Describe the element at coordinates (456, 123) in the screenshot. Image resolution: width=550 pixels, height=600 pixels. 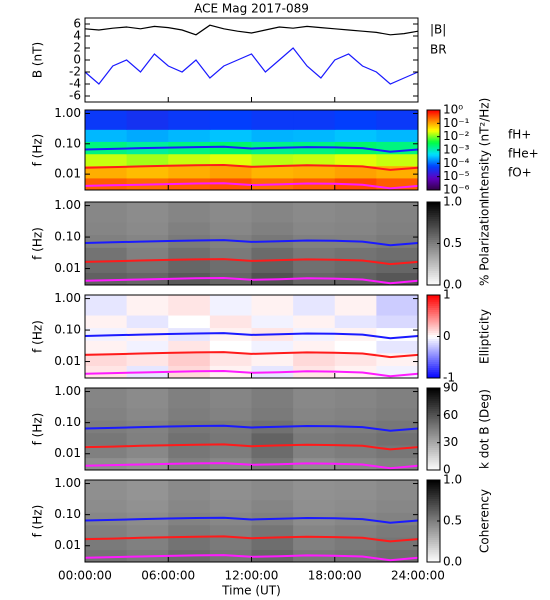
I see `colorbar-tick-label: 10⁻¹` at that location.